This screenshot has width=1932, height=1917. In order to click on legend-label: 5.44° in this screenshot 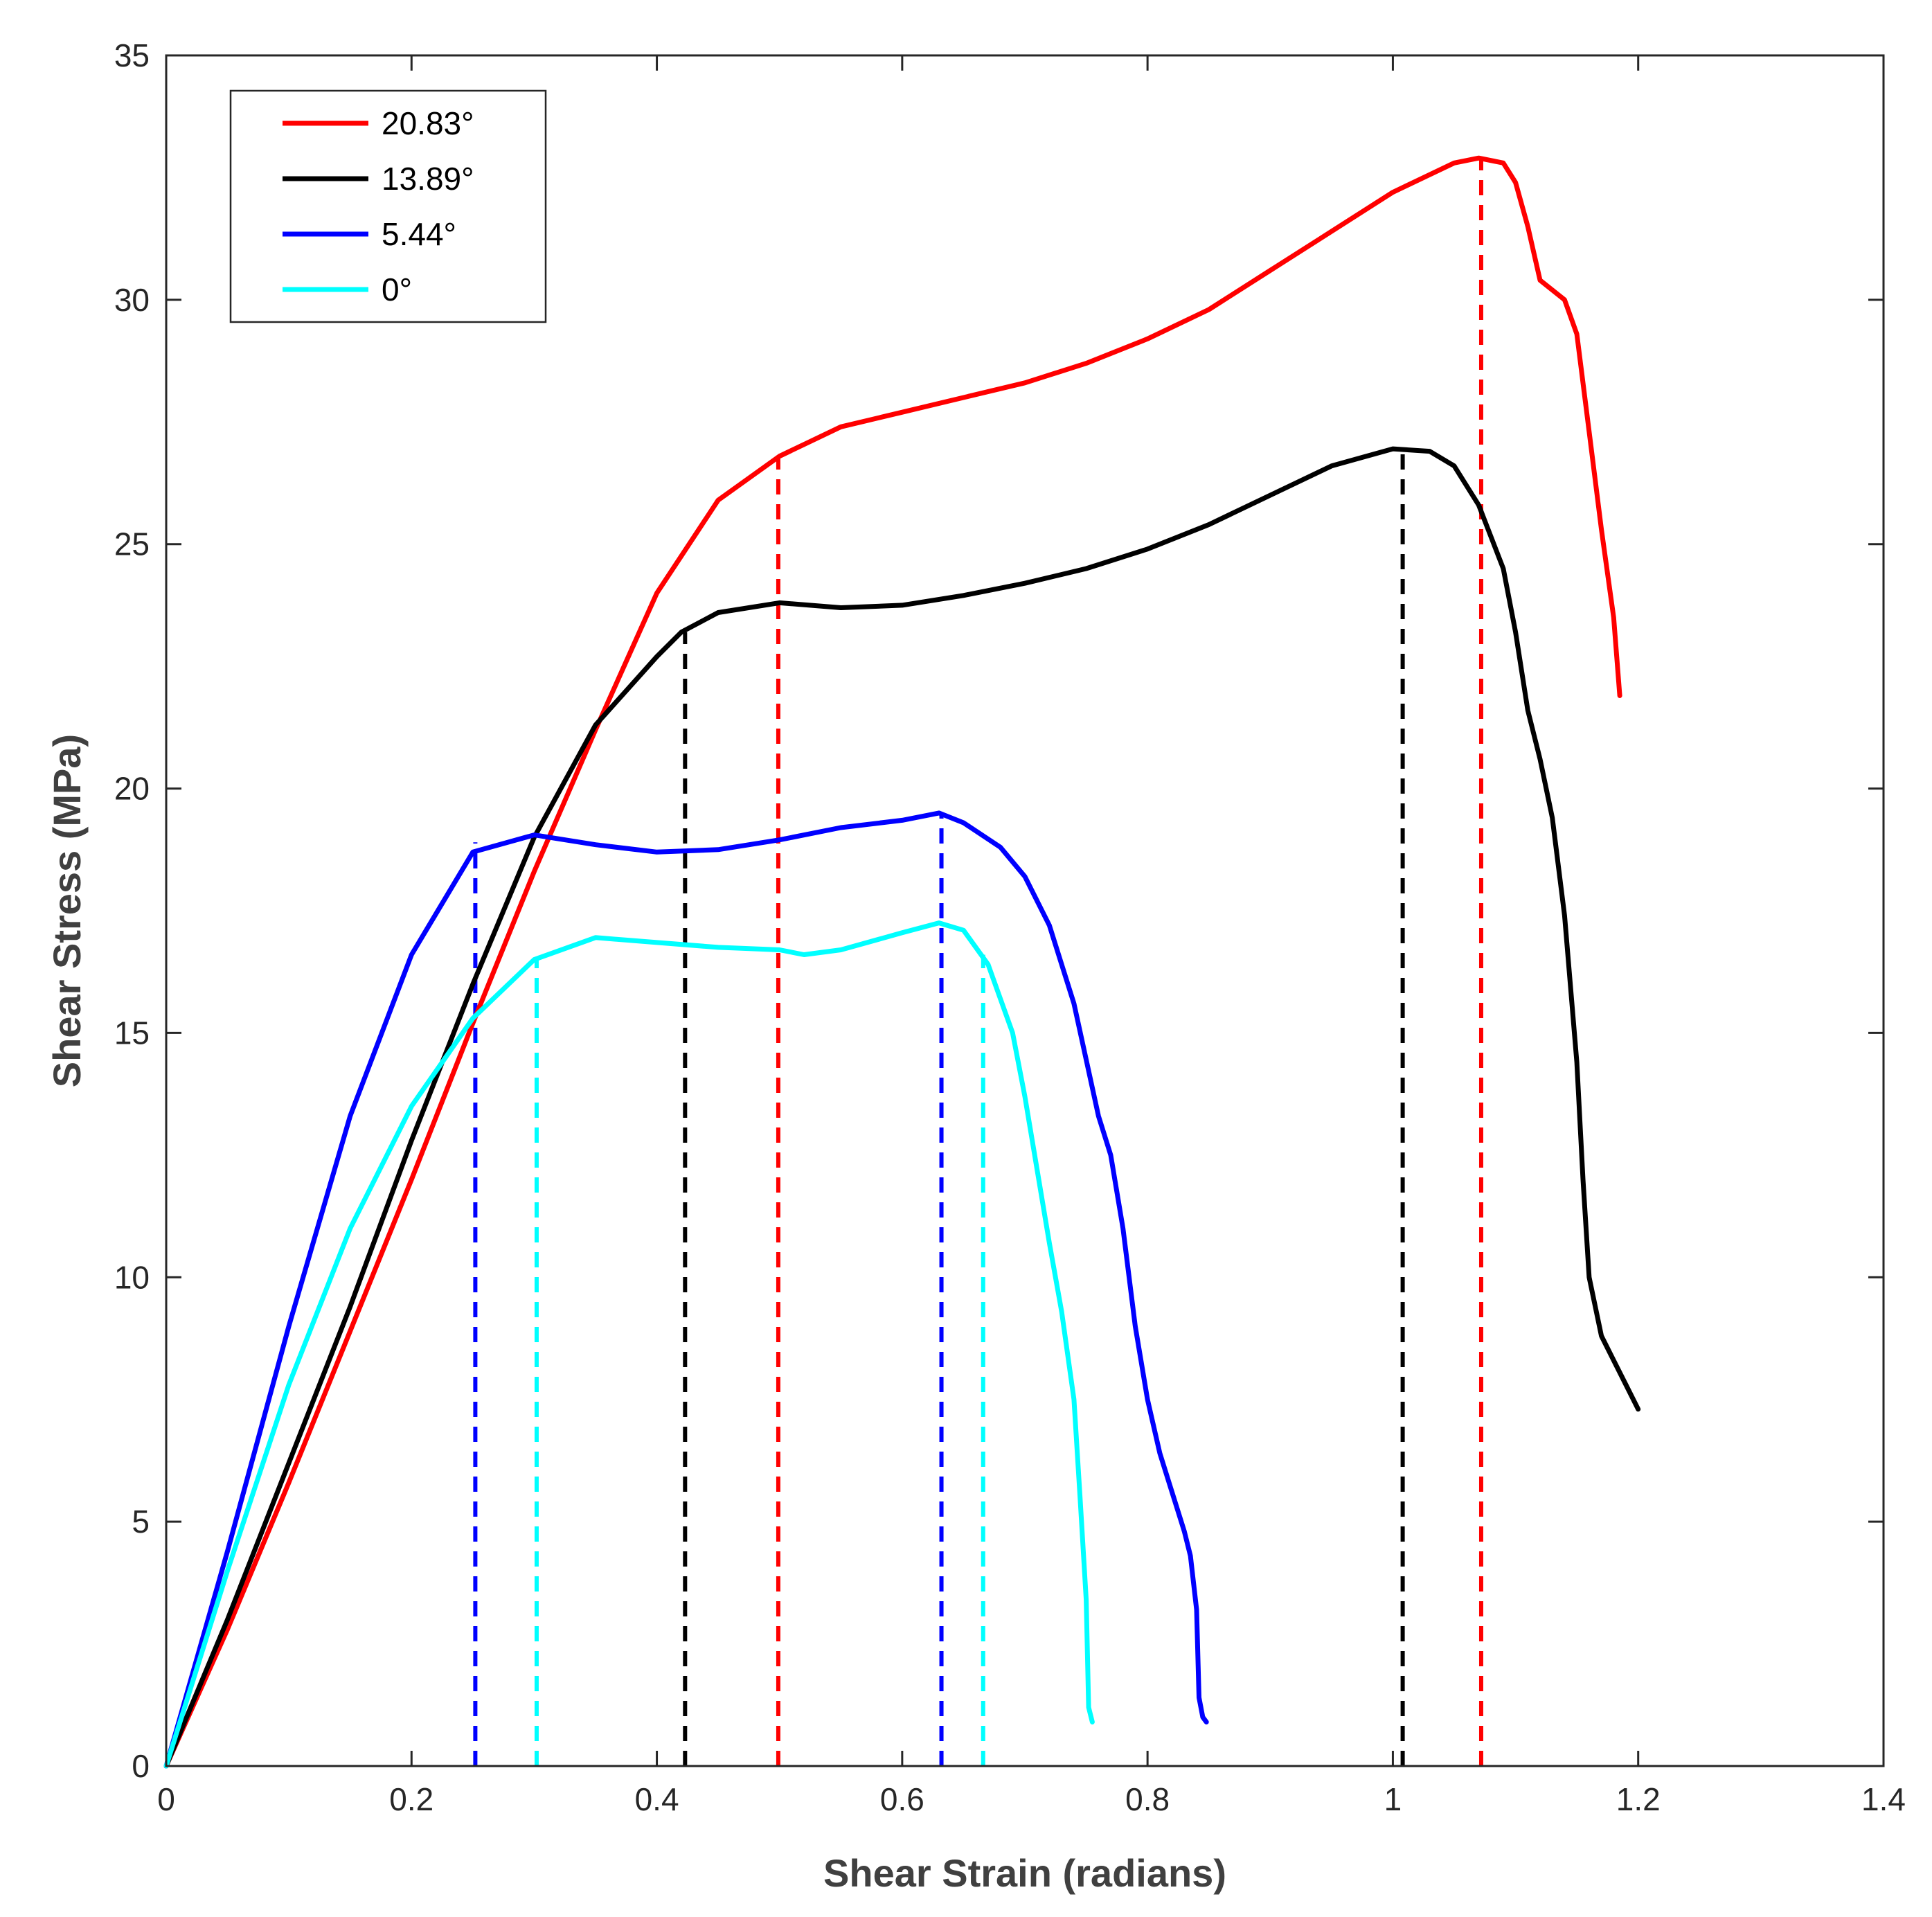, I will do `click(419, 234)`.